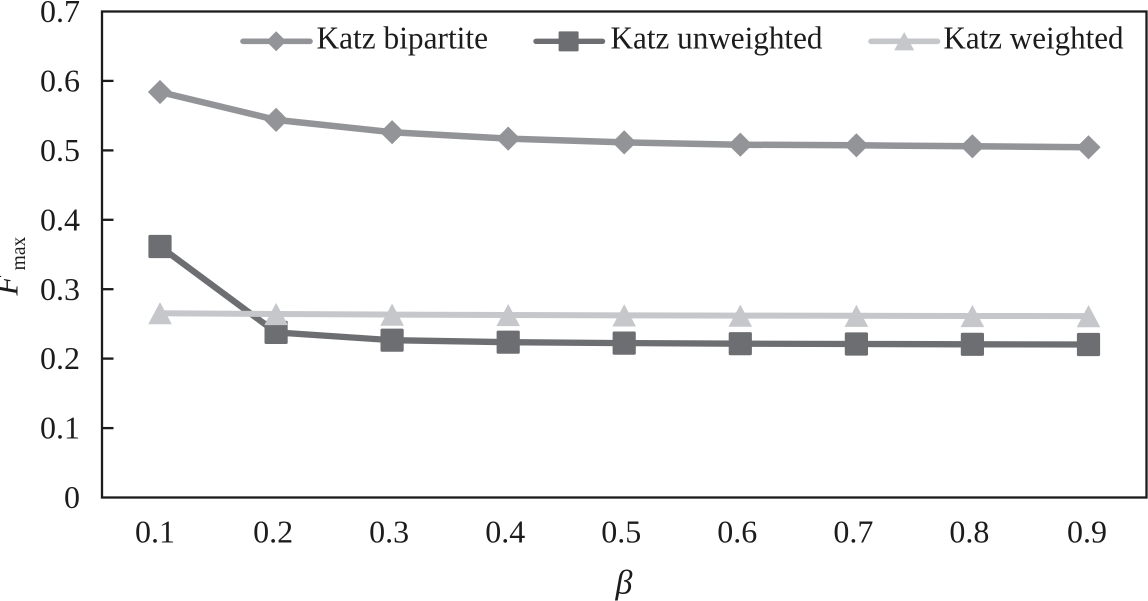 This screenshot has height=601, width=1148. Describe the element at coordinates (15, 267) in the screenshot. I see `svg-text: Fmax` at that location.